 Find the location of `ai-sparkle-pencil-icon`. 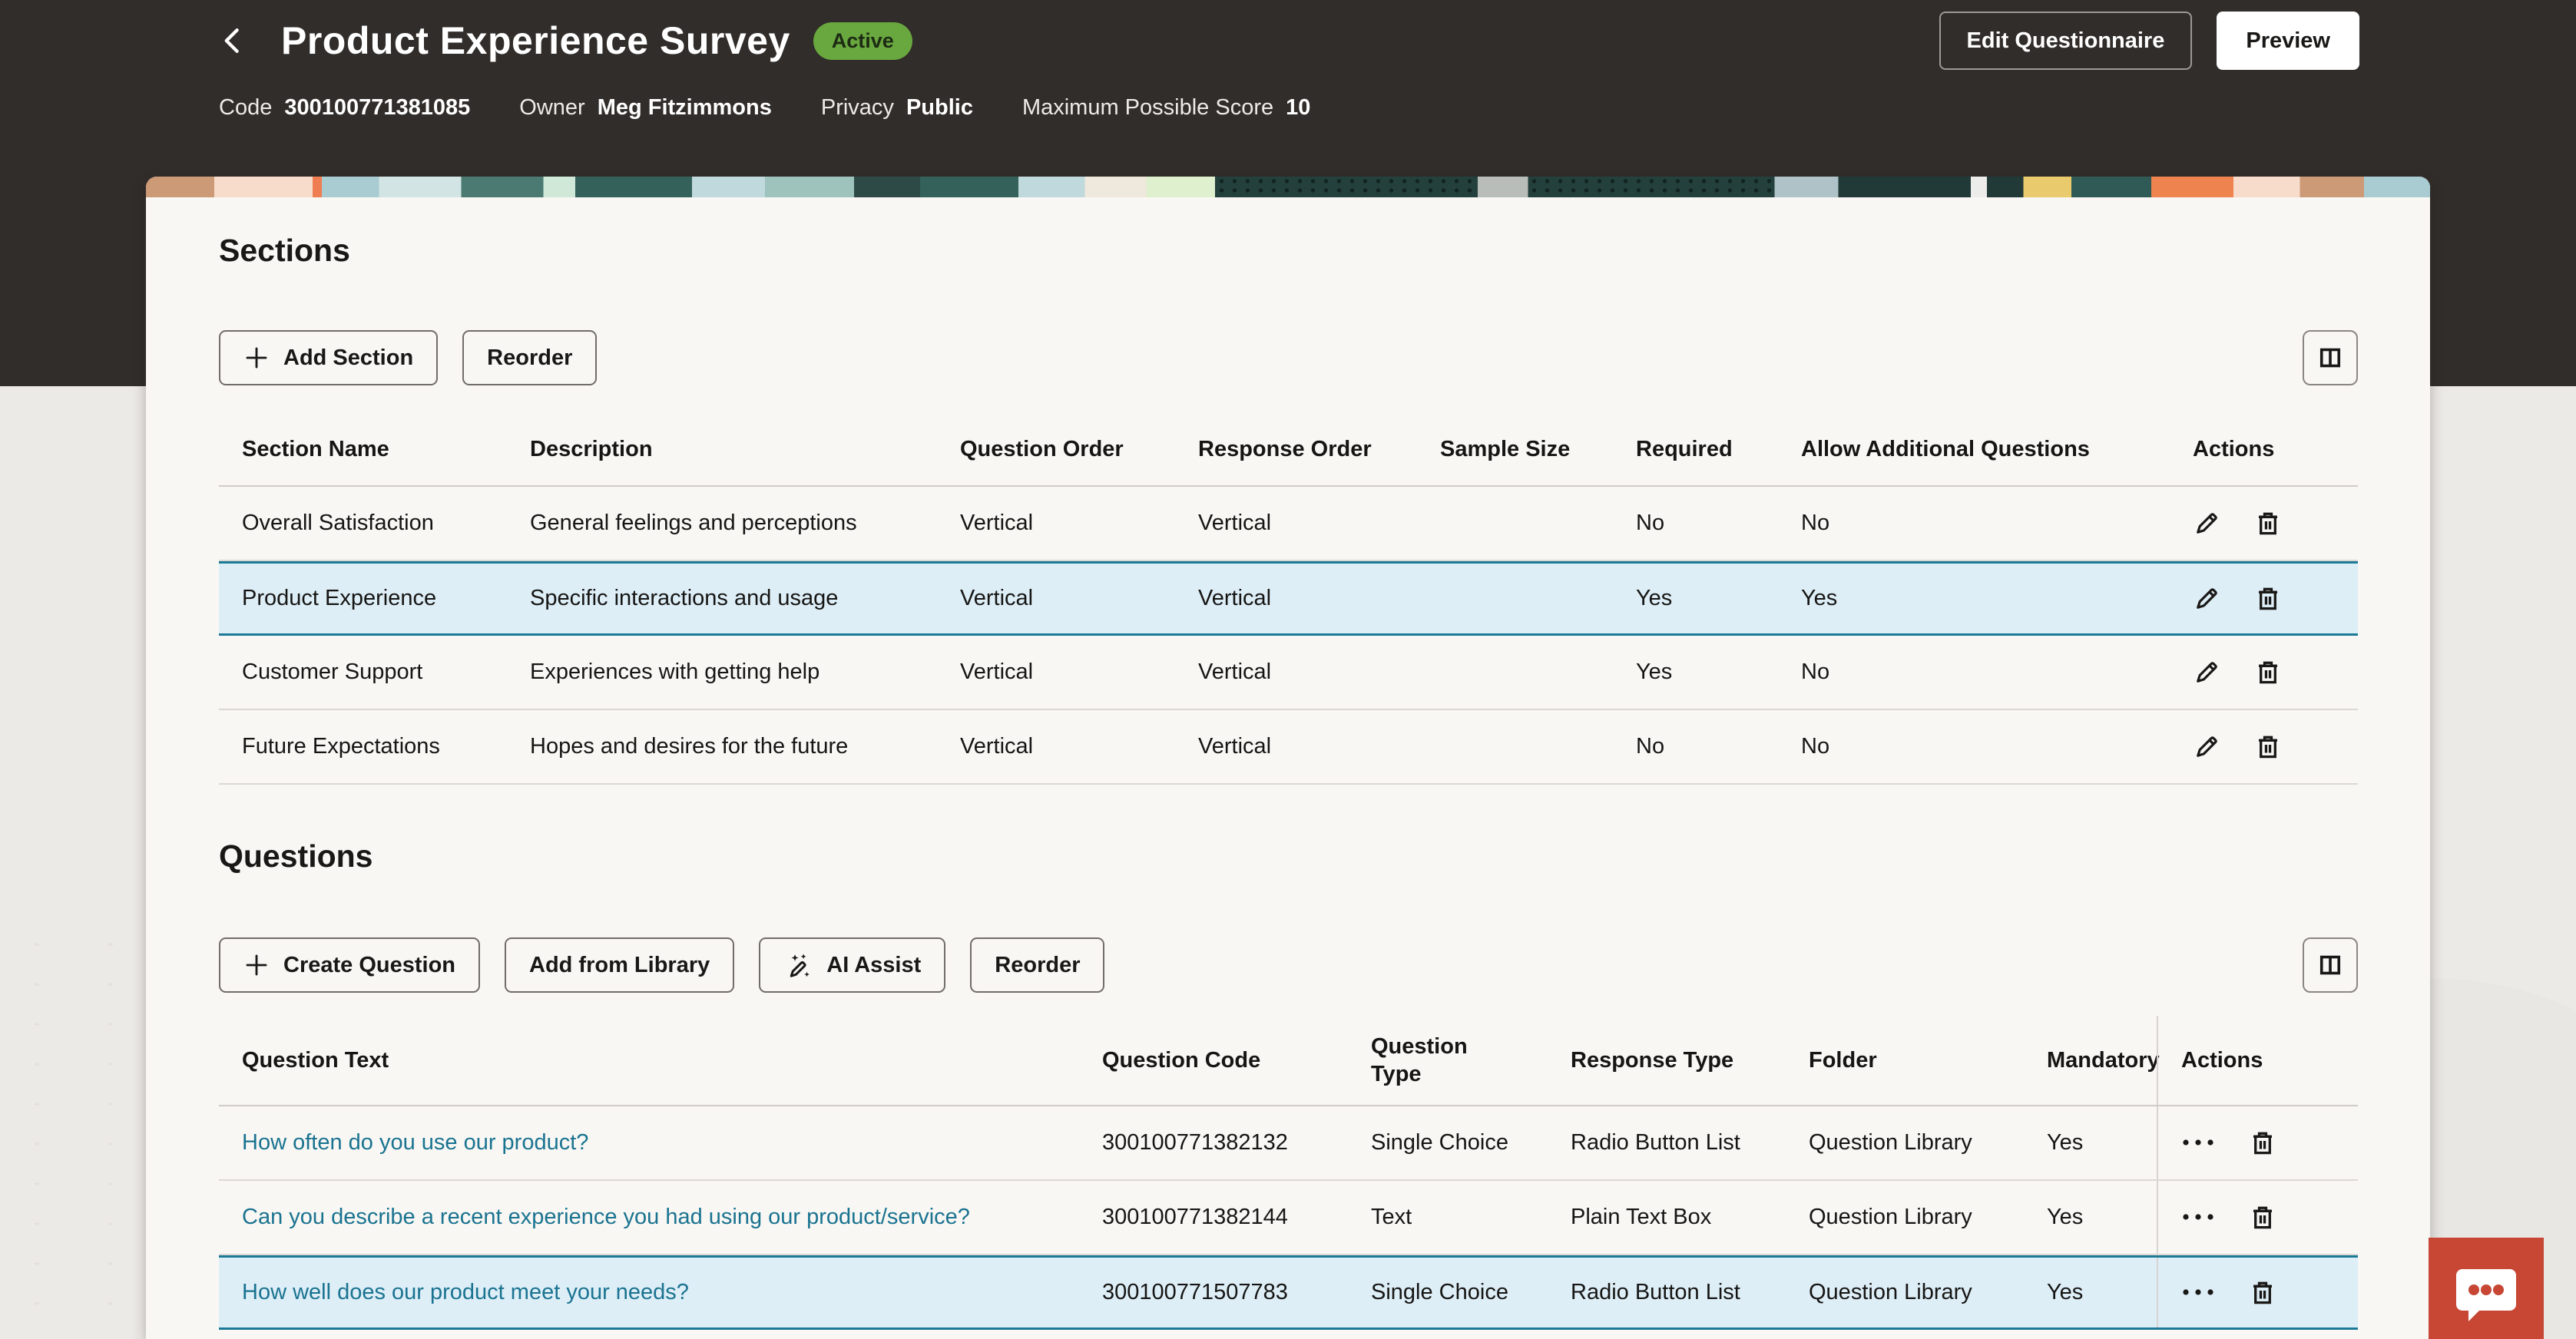

ai-sparkle-pencil-icon is located at coordinates (798, 965).